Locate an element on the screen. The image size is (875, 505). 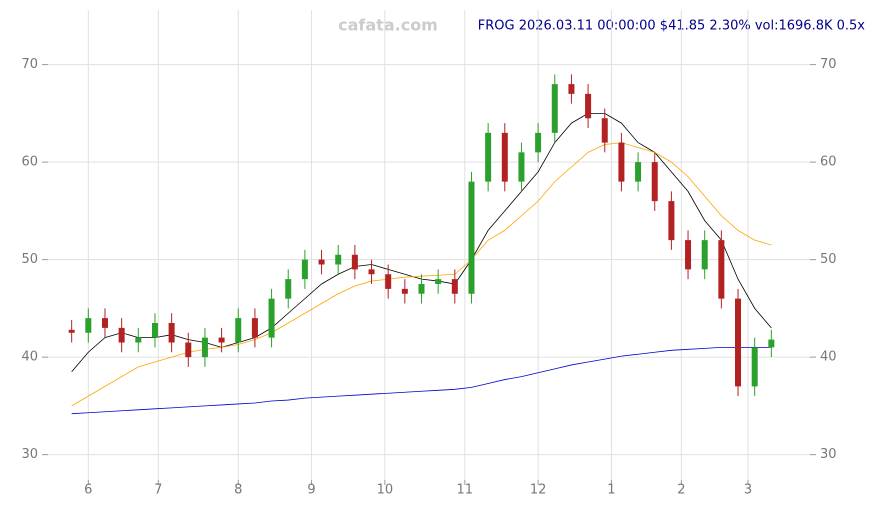
x-tick-label: 1 is located at coordinates (611, 490).